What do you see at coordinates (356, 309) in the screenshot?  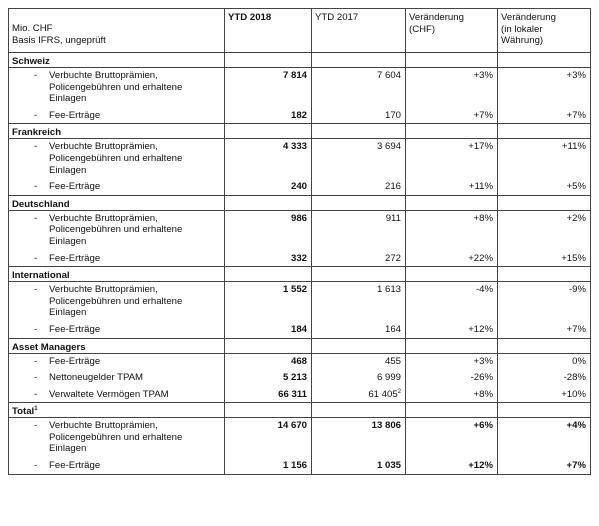 I see `ytd2017-value-values: 1 613 164` at bounding box center [356, 309].